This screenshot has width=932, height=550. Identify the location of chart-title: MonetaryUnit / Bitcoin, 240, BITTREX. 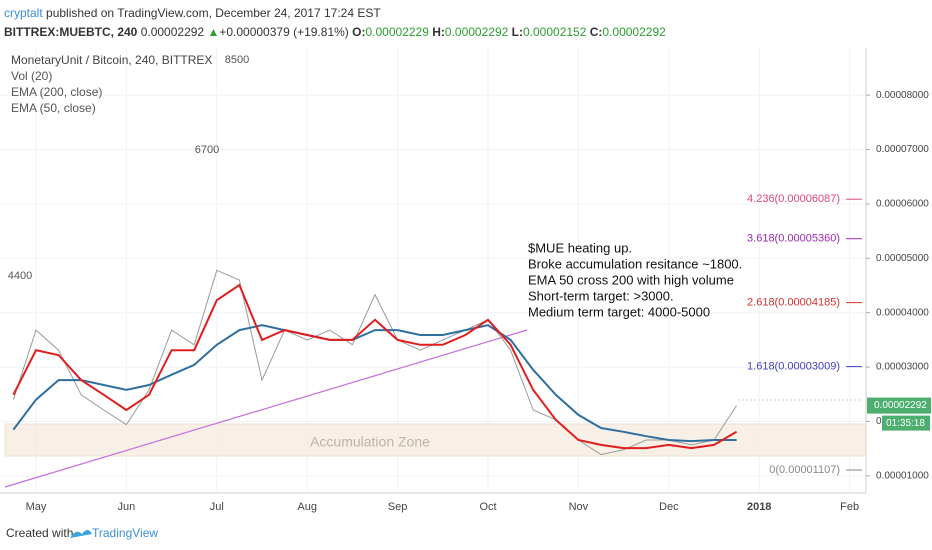
(111, 60).